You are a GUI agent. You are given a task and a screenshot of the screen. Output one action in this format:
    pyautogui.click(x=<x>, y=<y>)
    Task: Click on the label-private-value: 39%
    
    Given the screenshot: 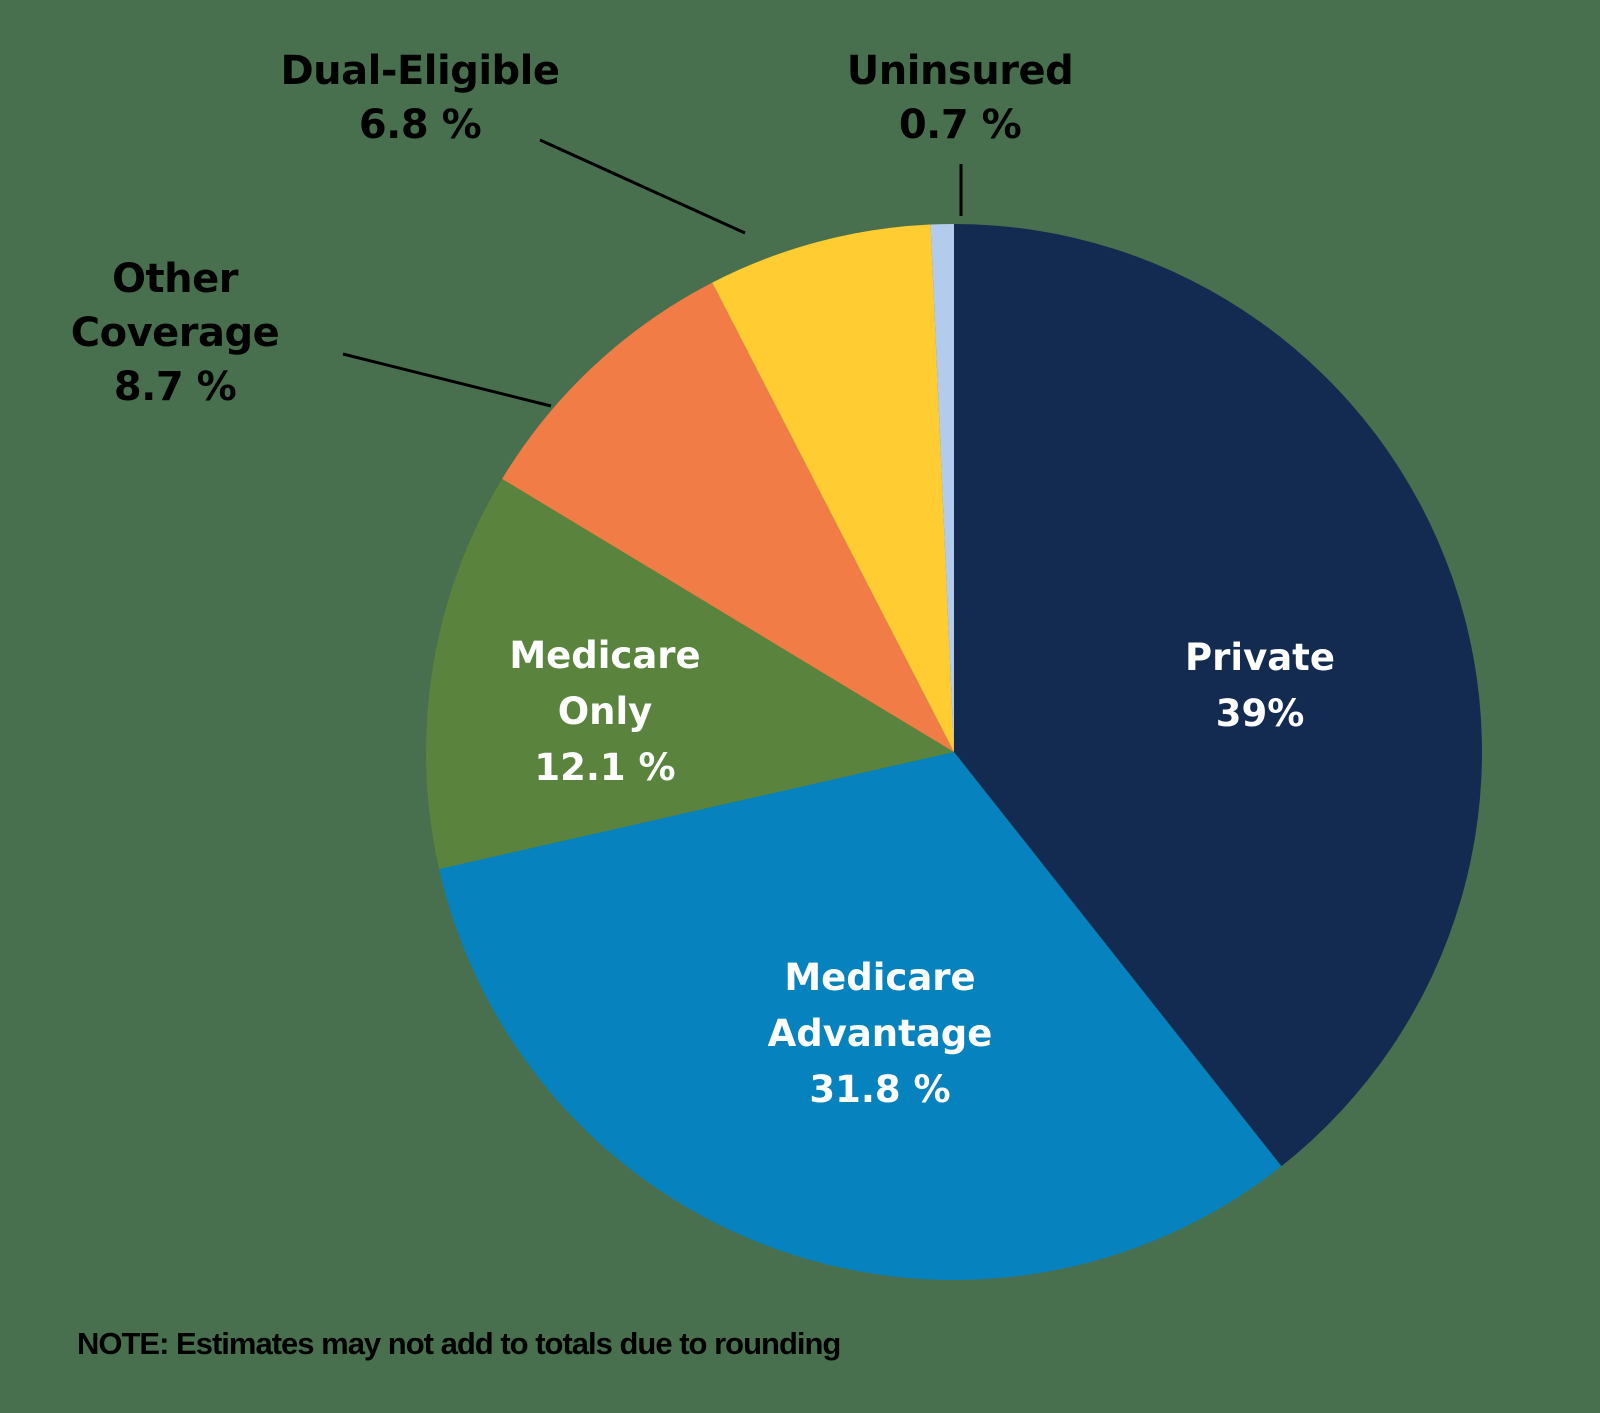 What is the action you would take?
    pyautogui.click(x=1260, y=713)
    